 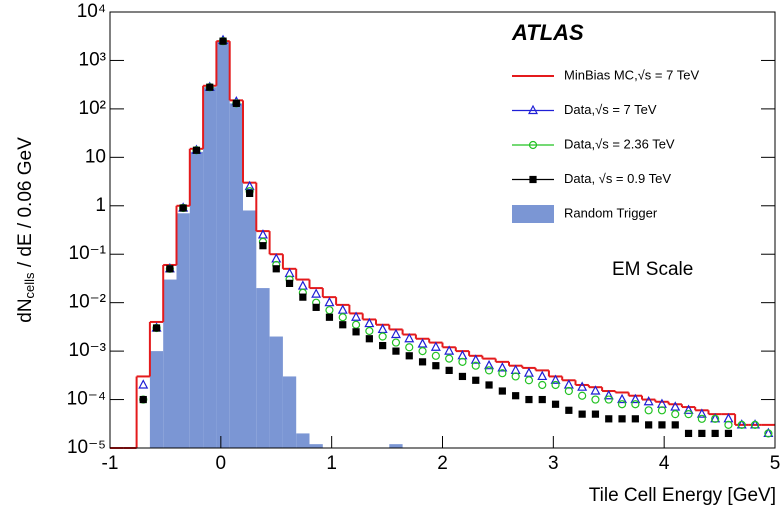 I want to click on y-tick-label: 10⁻², so click(x=88, y=302).